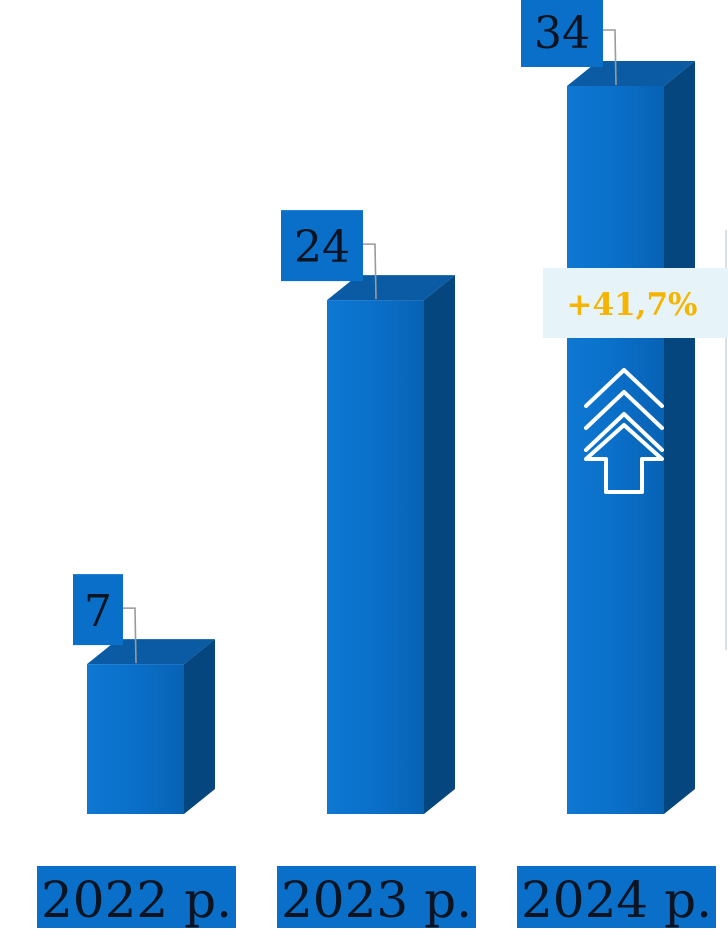 This screenshot has width=728, height=929. I want to click on data-label-1: 7, so click(105, 619).